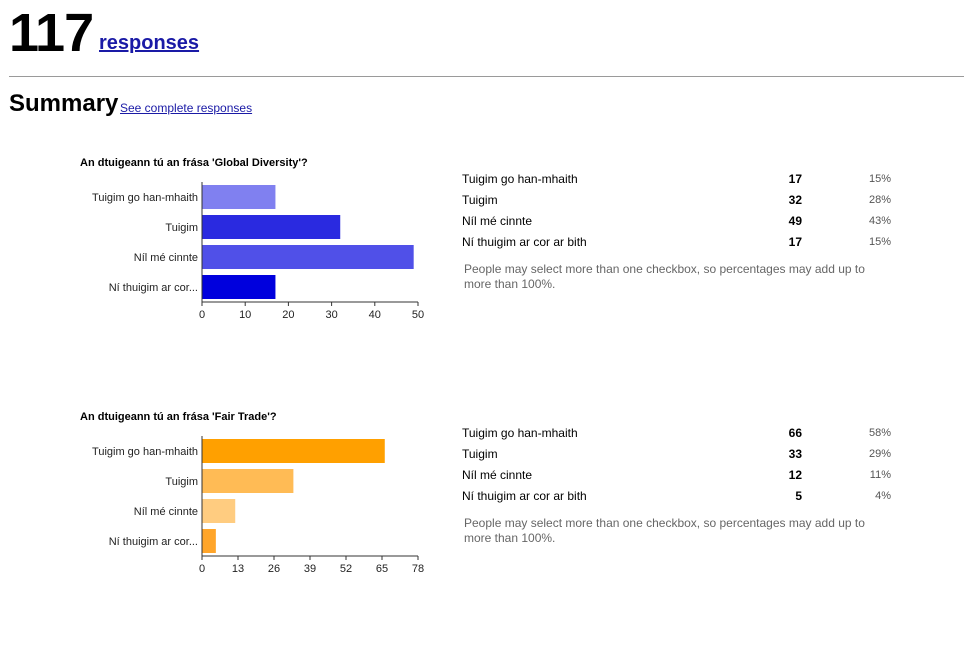 The height and width of the screenshot is (651, 972). Describe the element at coordinates (676, 178) in the screenshot. I see `table-row: Tuigim go han-mhaith 17 15%` at that location.